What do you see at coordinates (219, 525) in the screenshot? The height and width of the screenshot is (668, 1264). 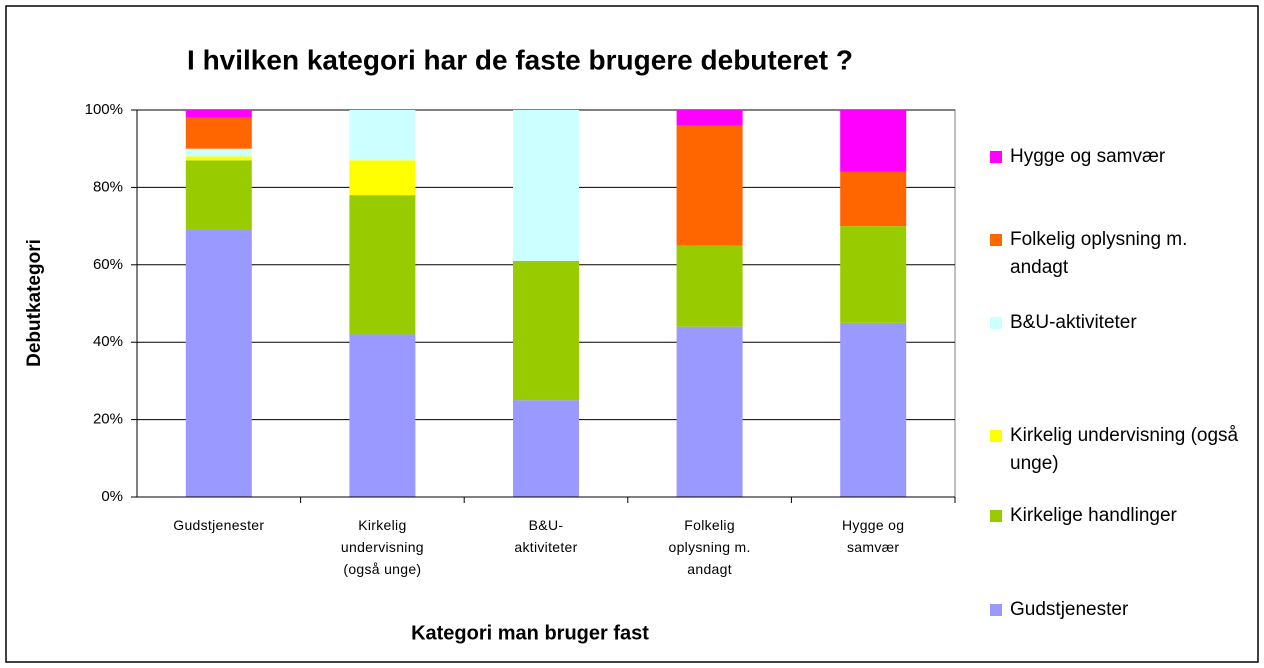 I see `x-tick-label: Gudstjenester` at bounding box center [219, 525].